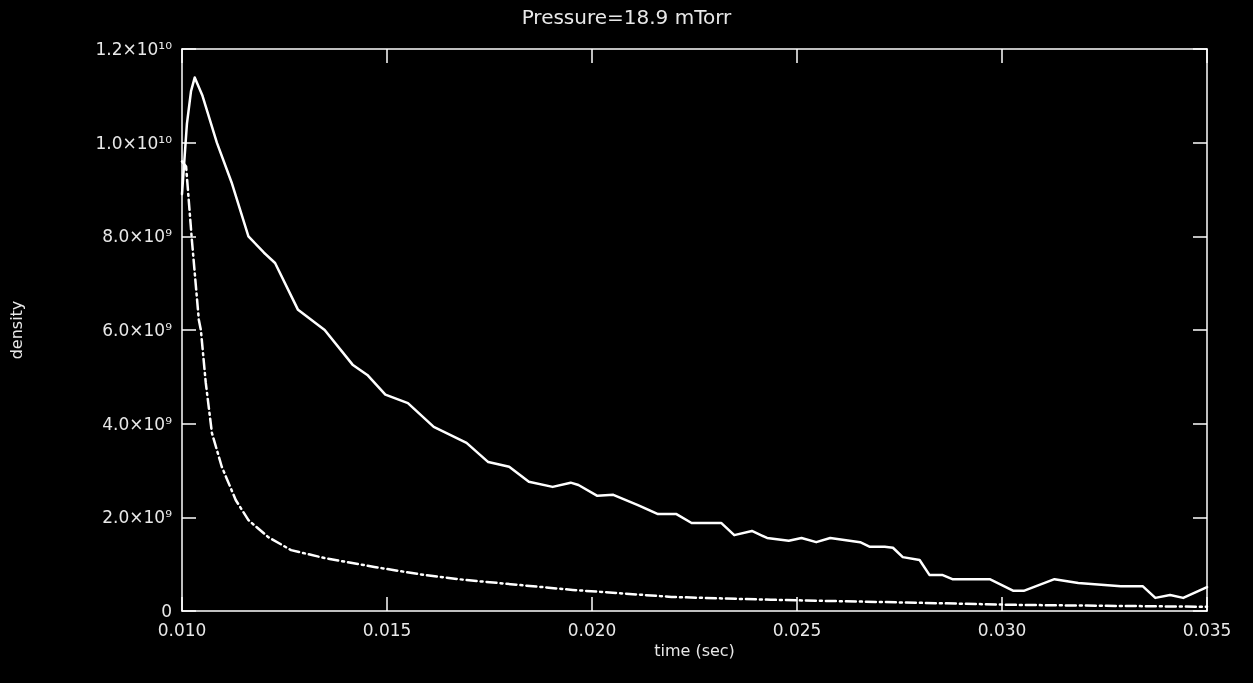  I want to click on chart-title: Pressure=18.9 mTorr, so click(627, 17).